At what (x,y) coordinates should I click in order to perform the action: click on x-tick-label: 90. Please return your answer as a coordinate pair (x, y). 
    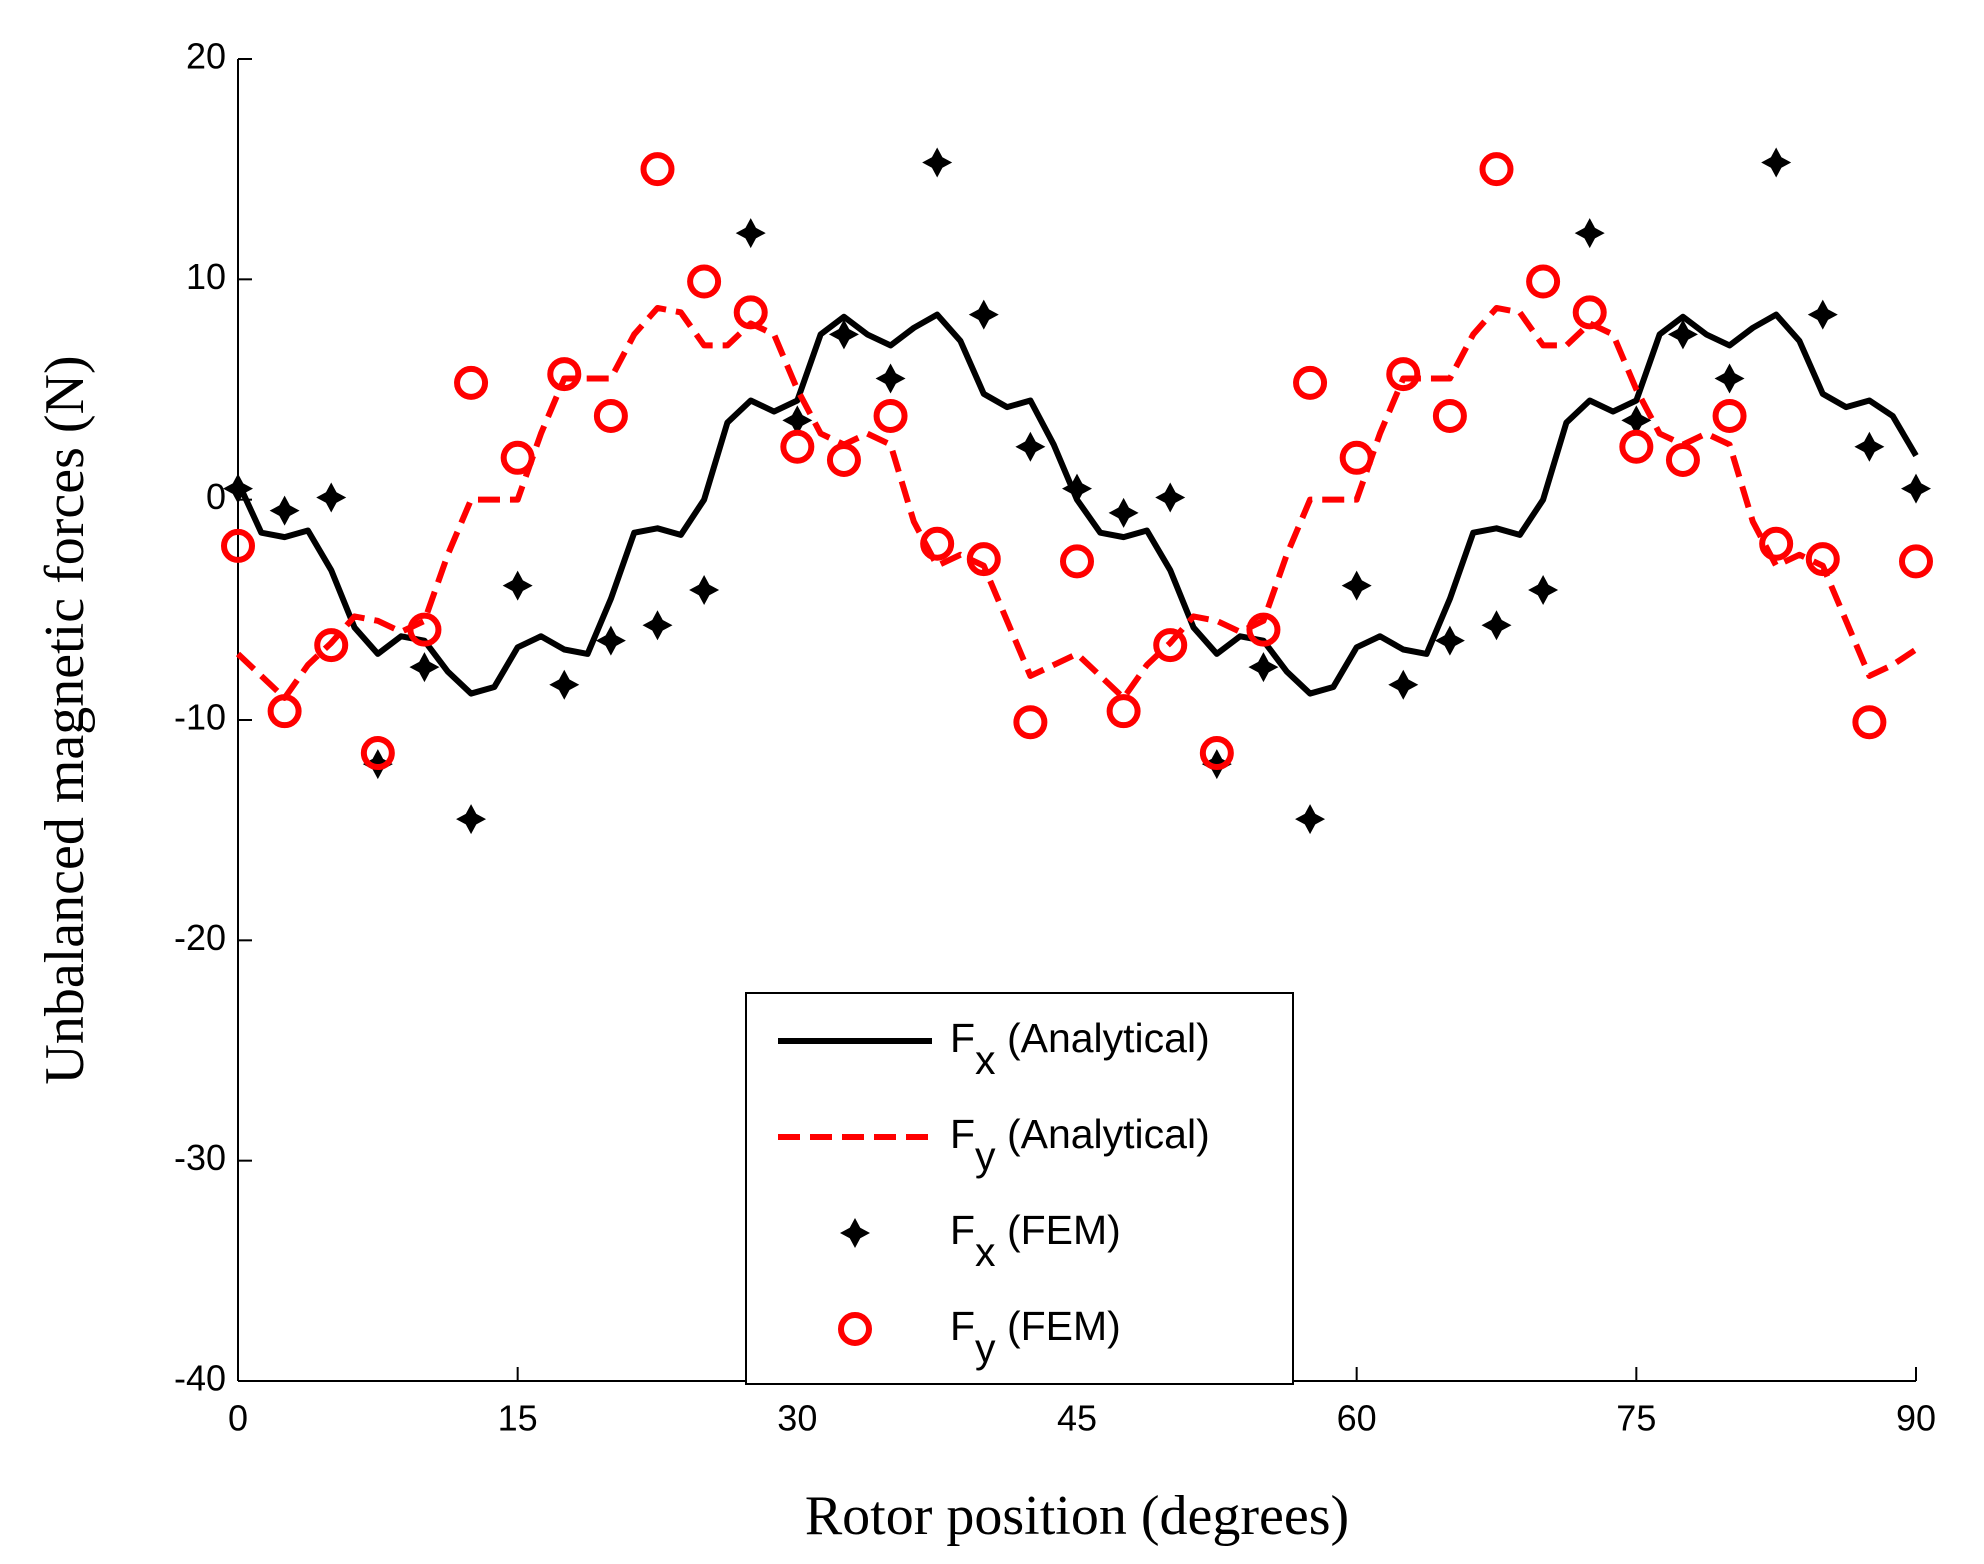
    Looking at the image, I should click on (1916, 1418).